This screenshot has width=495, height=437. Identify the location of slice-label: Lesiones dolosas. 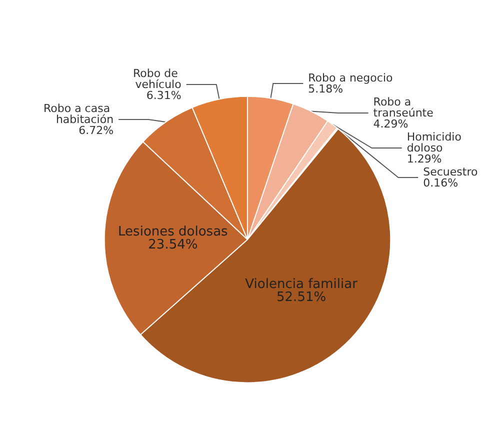
(173, 232).